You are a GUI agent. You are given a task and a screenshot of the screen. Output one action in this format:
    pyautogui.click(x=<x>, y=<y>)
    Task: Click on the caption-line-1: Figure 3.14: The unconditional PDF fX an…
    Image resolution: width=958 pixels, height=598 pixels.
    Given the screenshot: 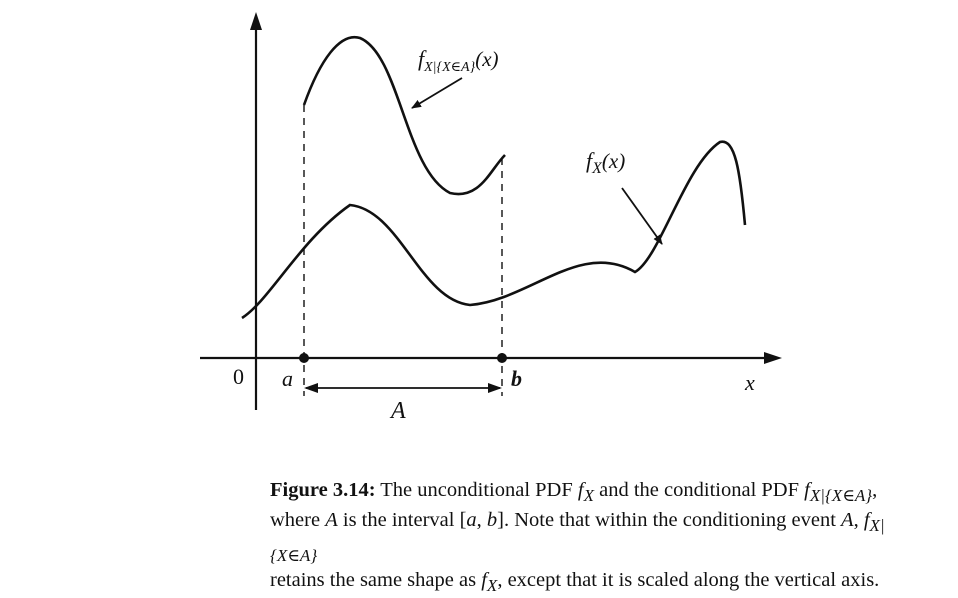 What is the action you would take?
    pyautogui.click(x=600, y=493)
    